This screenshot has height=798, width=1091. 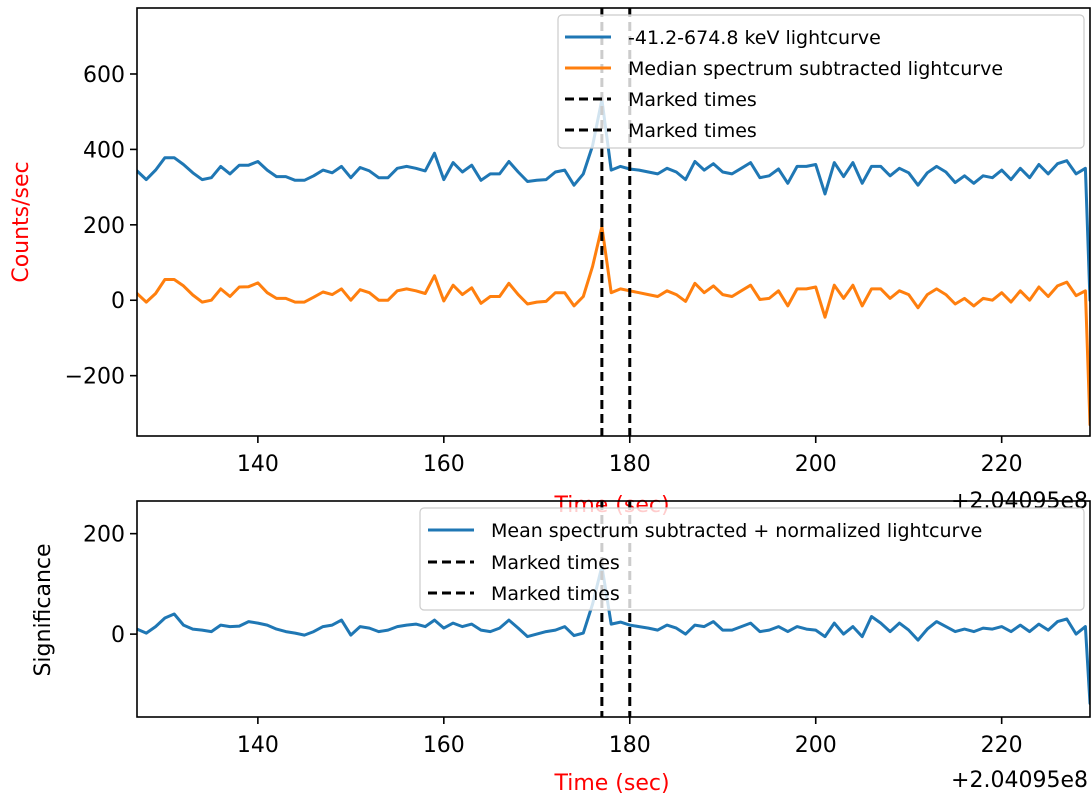 What do you see at coordinates (816, 745) in the screenshot?
I see `bottom-x-tick-label-3: 200` at bounding box center [816, 745].